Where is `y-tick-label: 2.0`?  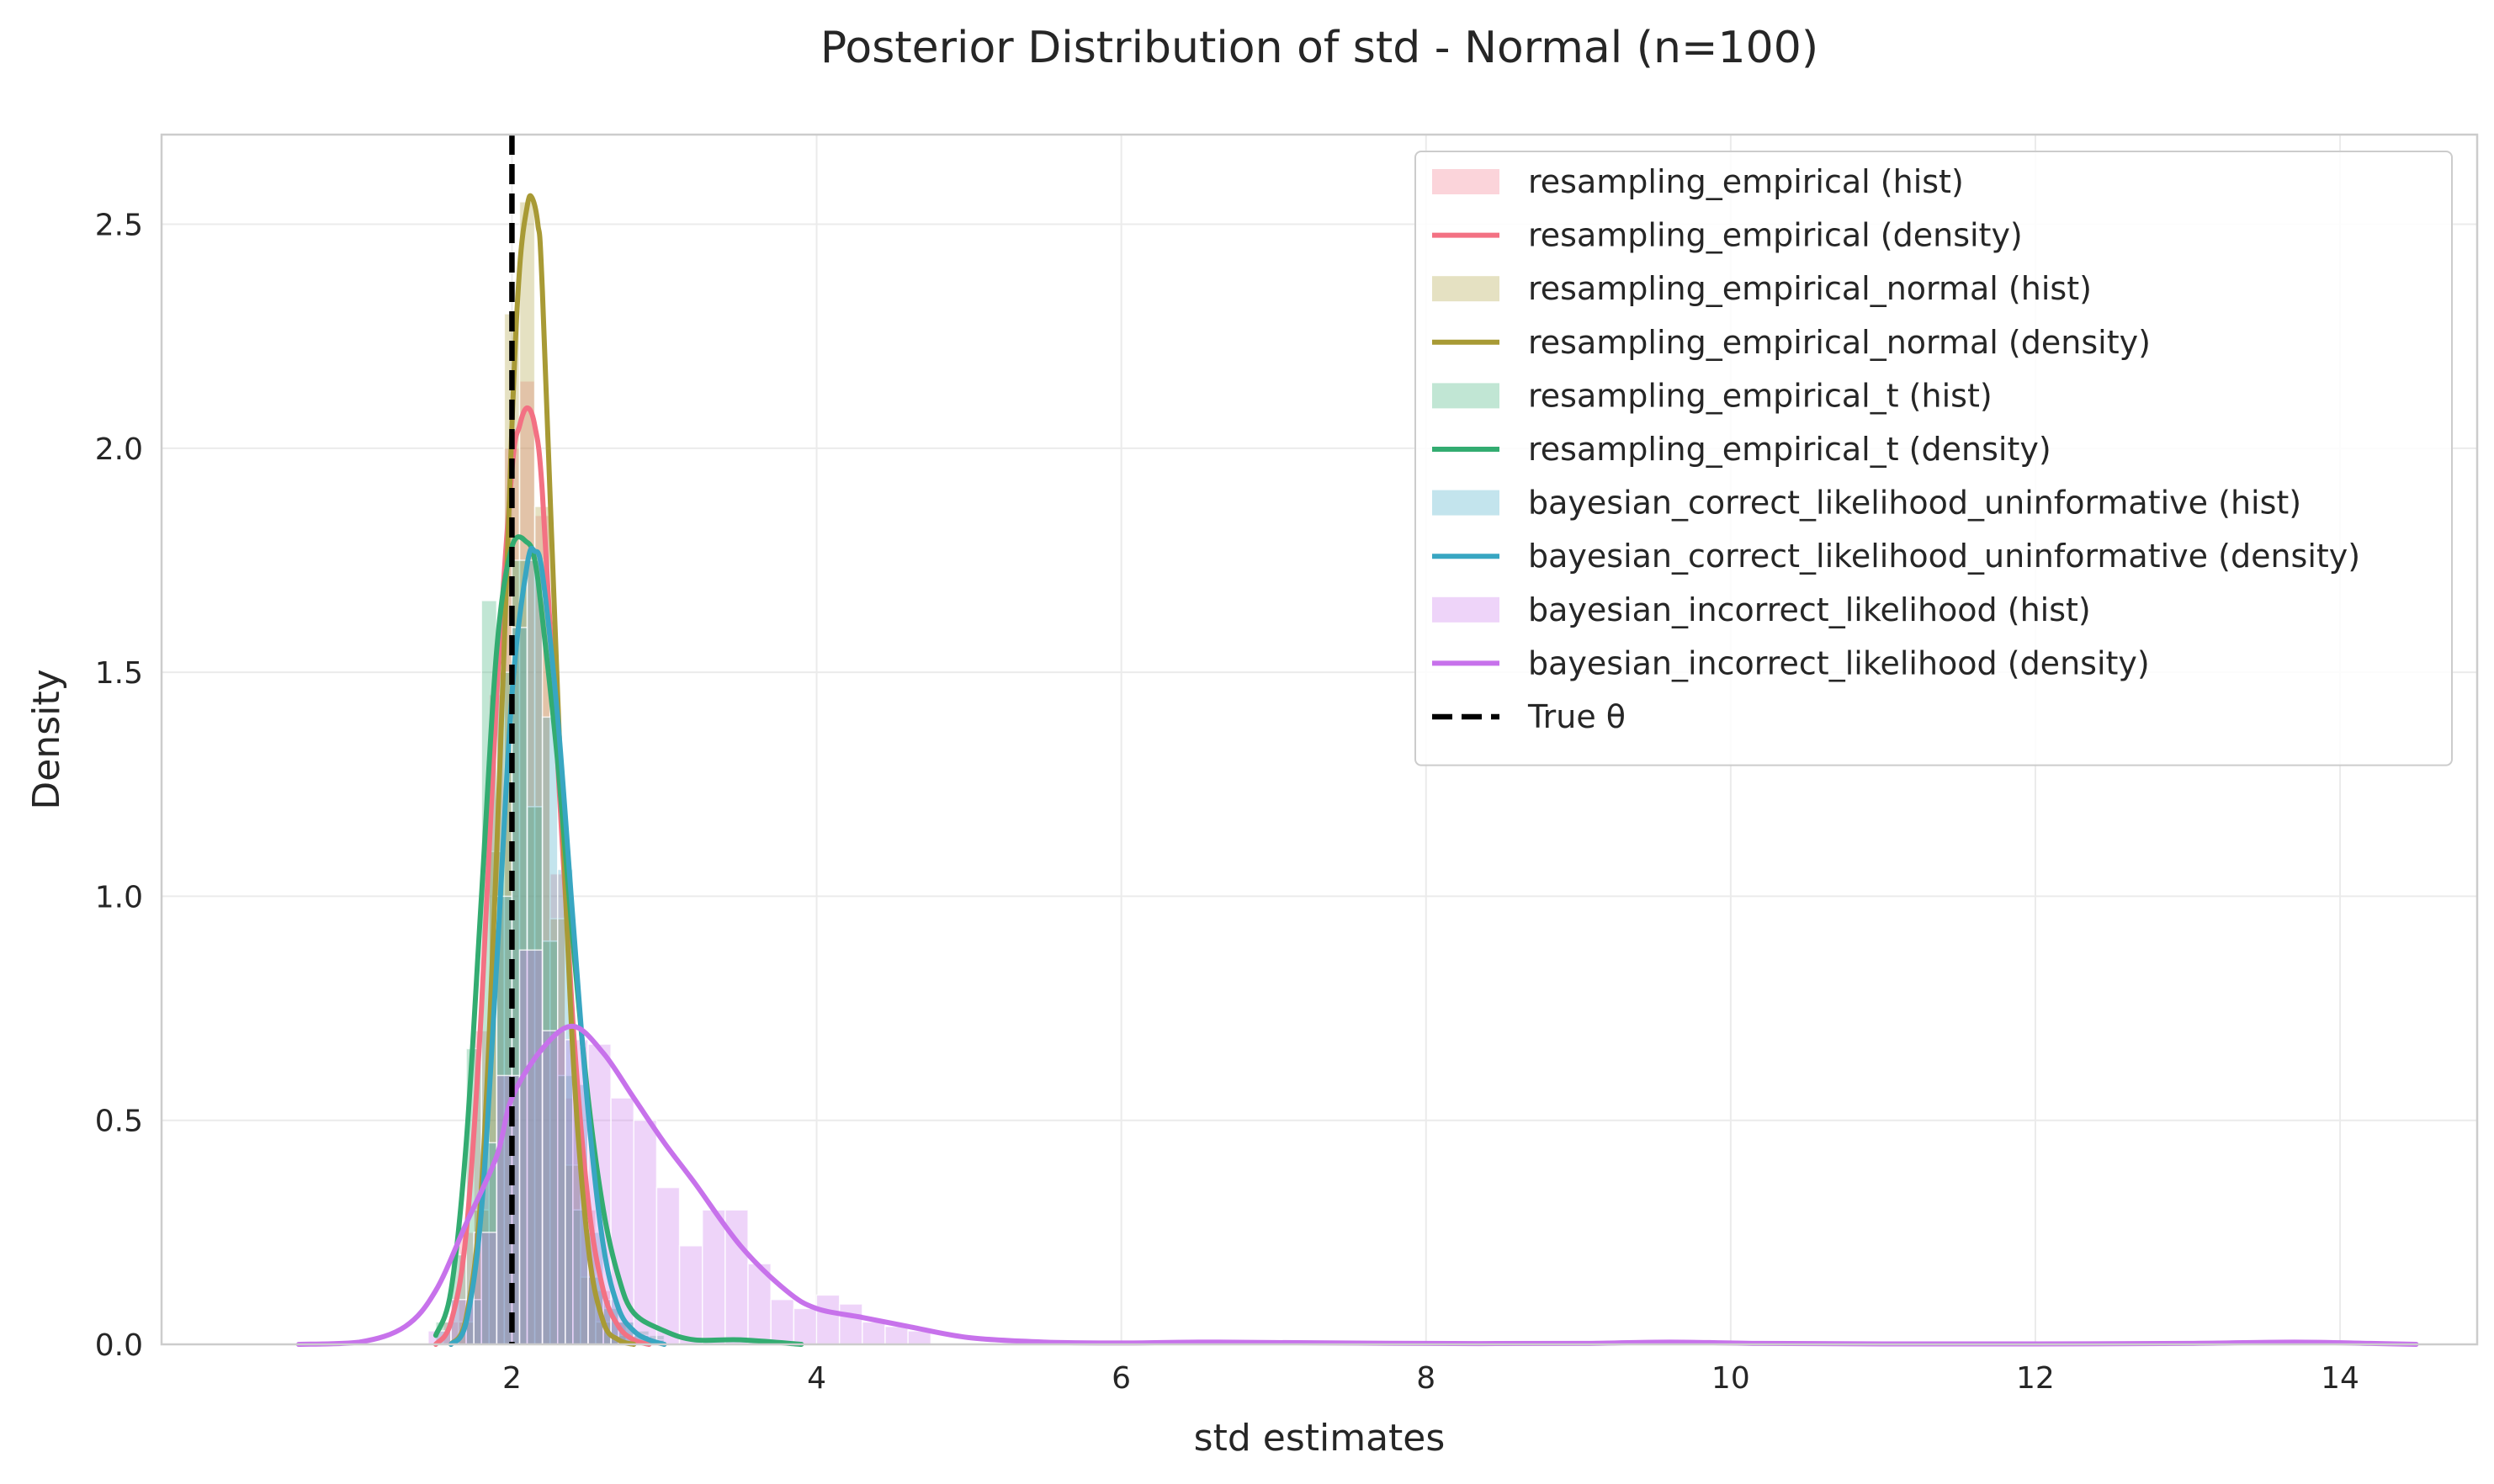
y-tick-label: 2.0 is located at coordinates (119, 449).